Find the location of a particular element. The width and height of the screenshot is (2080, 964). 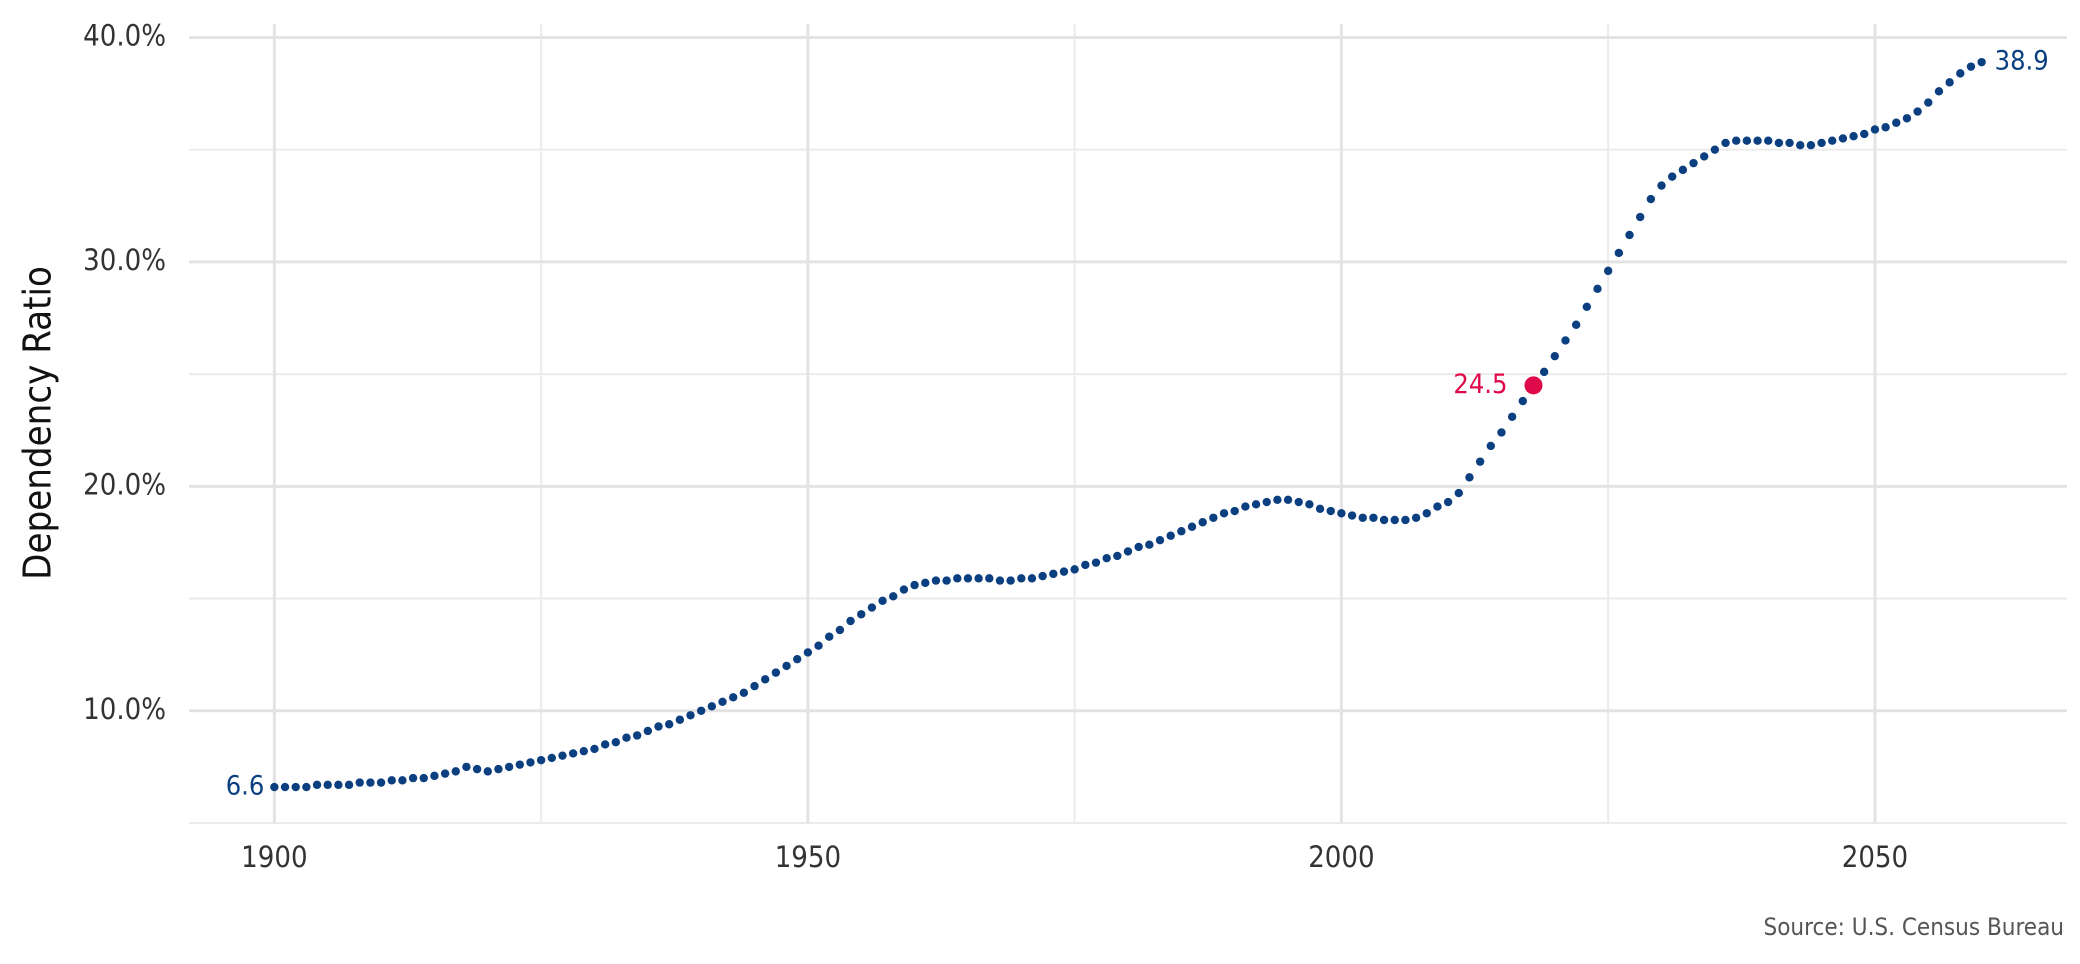

source-note: Source: U.S. Census Bureau is located at coordinates (1914, 927).